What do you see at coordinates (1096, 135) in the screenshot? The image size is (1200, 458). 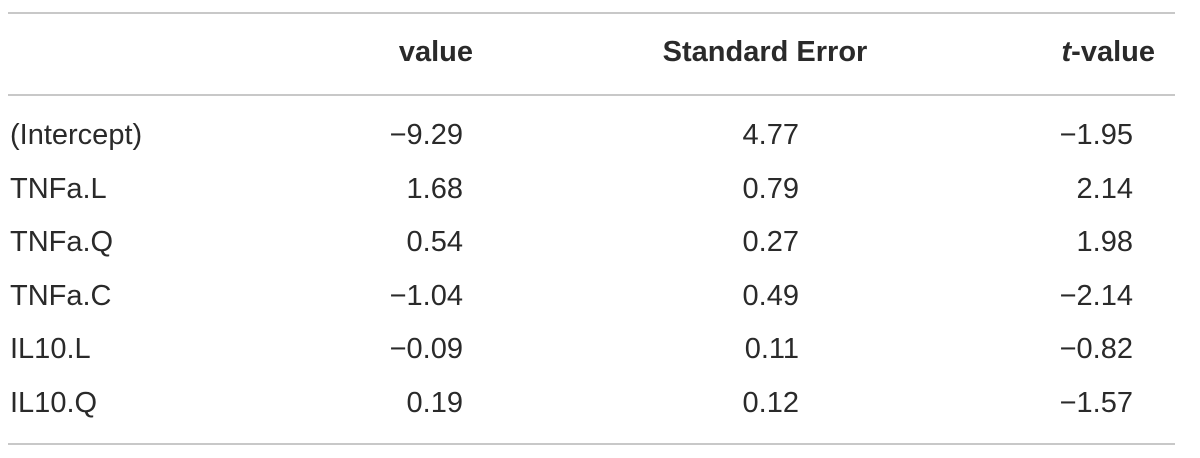 I see `t-value-cell: −1.95` at bounding box center [1096, 135].